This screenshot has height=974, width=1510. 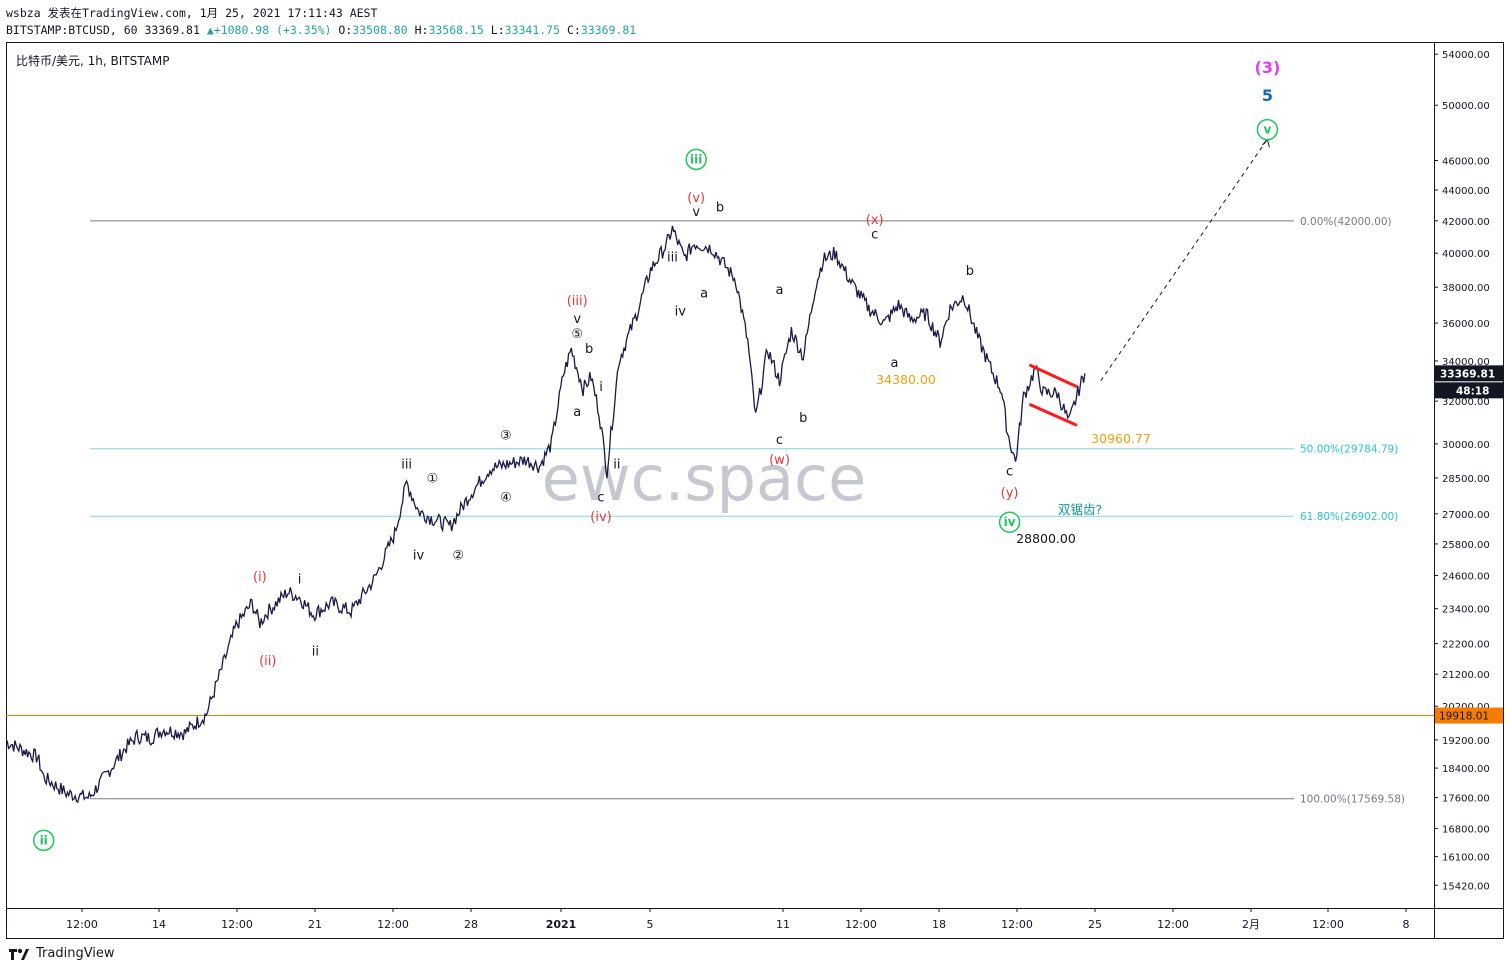 I want to click on y-tick-label: 16800.00, so click(x=1466, y=829).